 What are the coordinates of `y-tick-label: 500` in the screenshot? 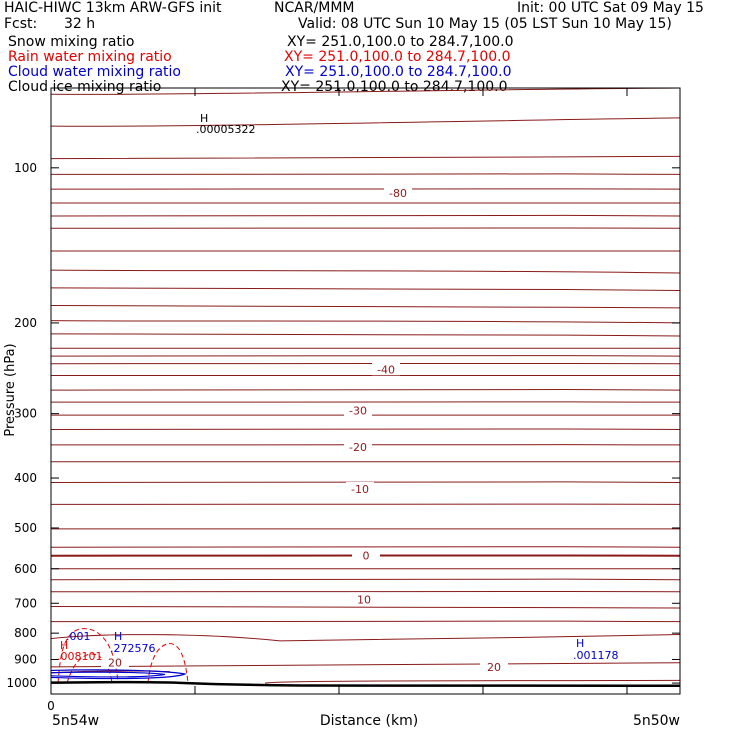 It's located at (25, 528).